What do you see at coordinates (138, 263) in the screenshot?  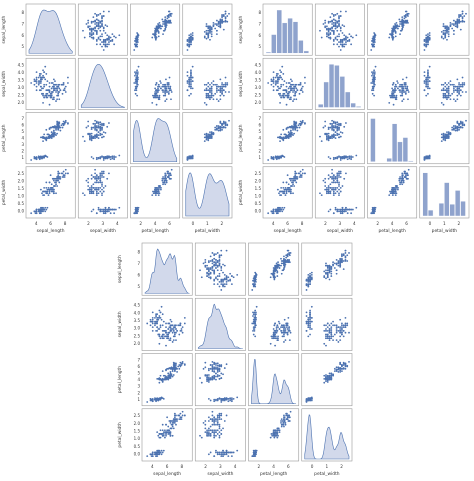 I see `y-tick-label: 7` at bounding box center [138, 263].